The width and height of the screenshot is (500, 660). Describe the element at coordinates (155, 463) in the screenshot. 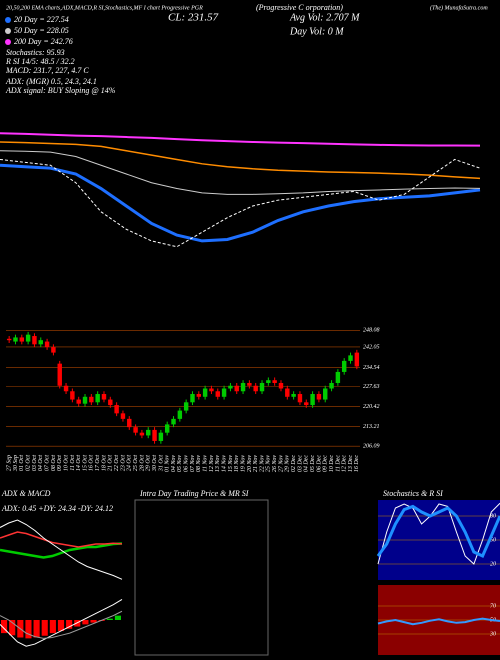

I see `x-tick-label: 30 Oct` at that location.